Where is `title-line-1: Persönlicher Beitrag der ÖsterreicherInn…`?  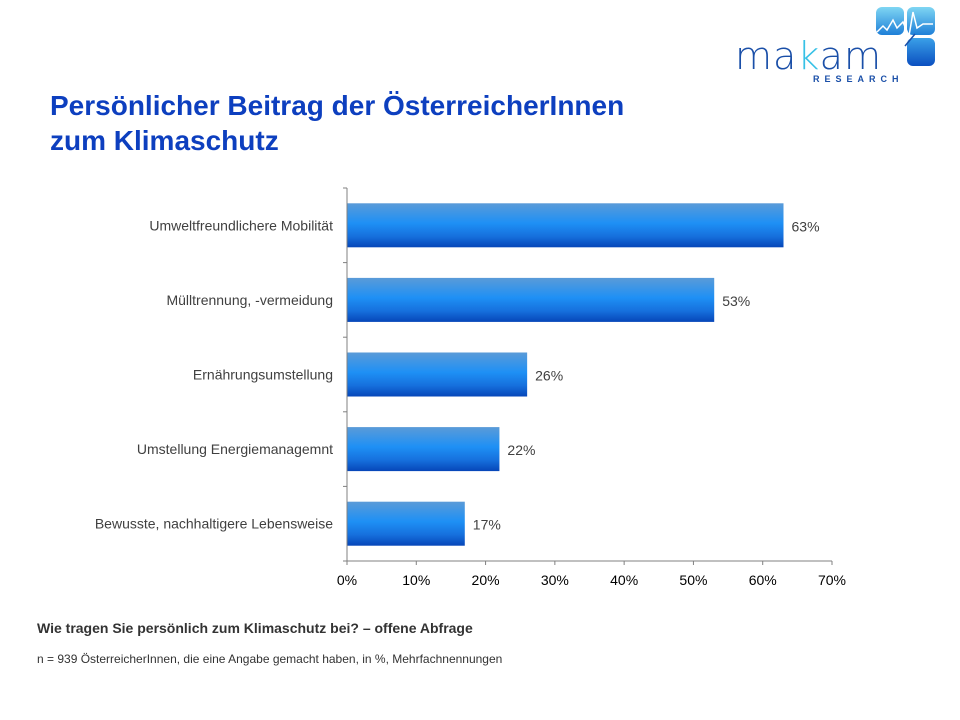 title-line-1: Persönlicher Beitrag der ÖsterreicherInn… is located at coordinates (337, 105).